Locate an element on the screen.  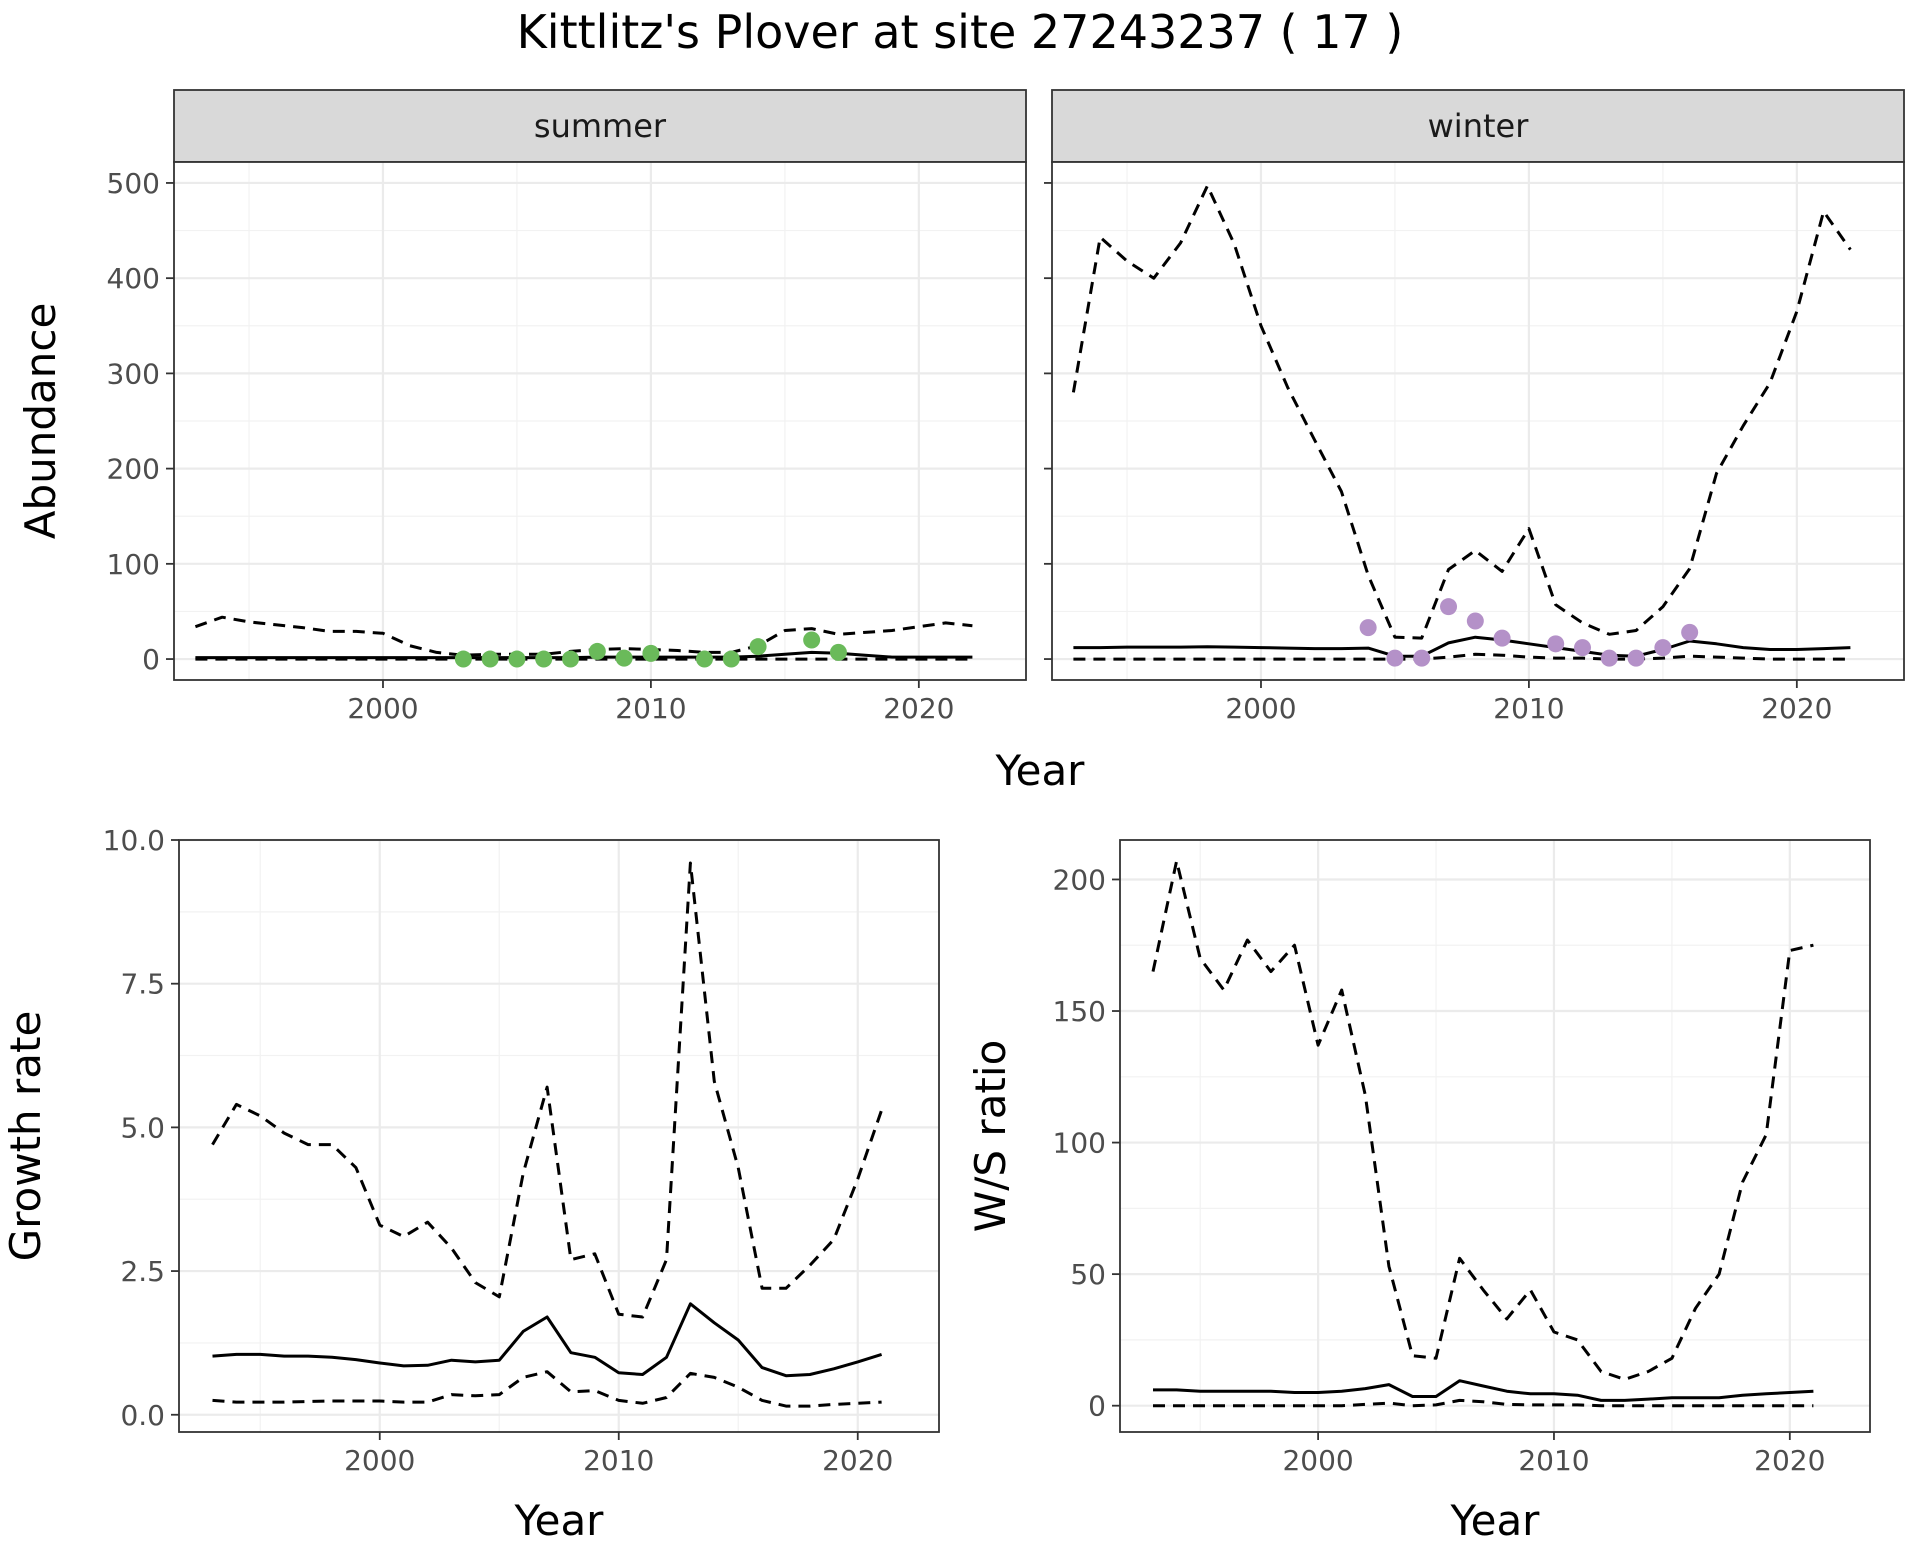
summer-x-tick-label: 2020 is located at coordinates (918, 708).